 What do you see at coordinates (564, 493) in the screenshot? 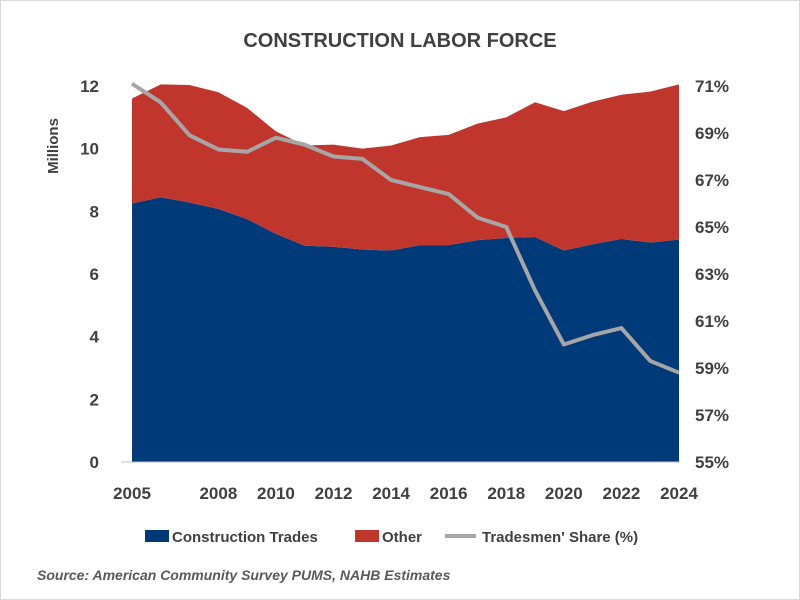
I see `x-tick-label: 2020` at bounding box center [564, 493].